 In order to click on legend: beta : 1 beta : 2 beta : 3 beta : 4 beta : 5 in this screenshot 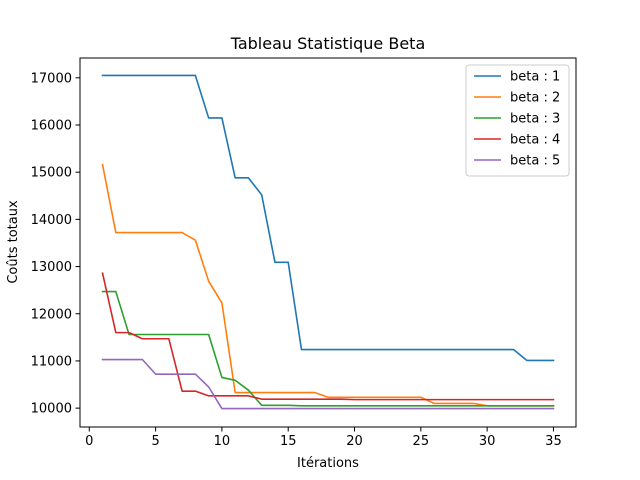, I will do `click(517, 120)`.